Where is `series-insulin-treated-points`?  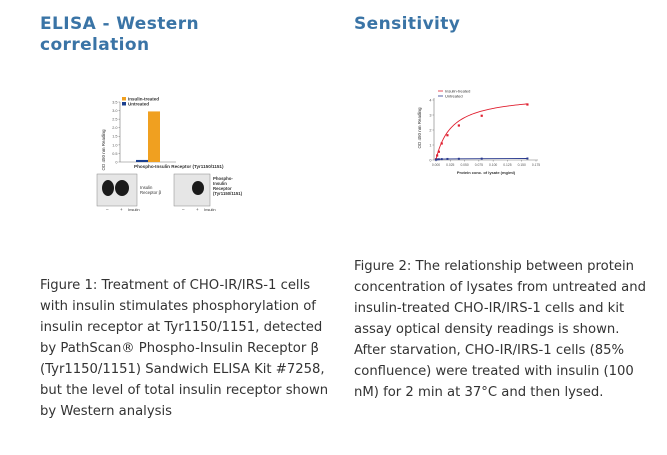
series-insulin-treated-points is located at coordinates (481, 132).